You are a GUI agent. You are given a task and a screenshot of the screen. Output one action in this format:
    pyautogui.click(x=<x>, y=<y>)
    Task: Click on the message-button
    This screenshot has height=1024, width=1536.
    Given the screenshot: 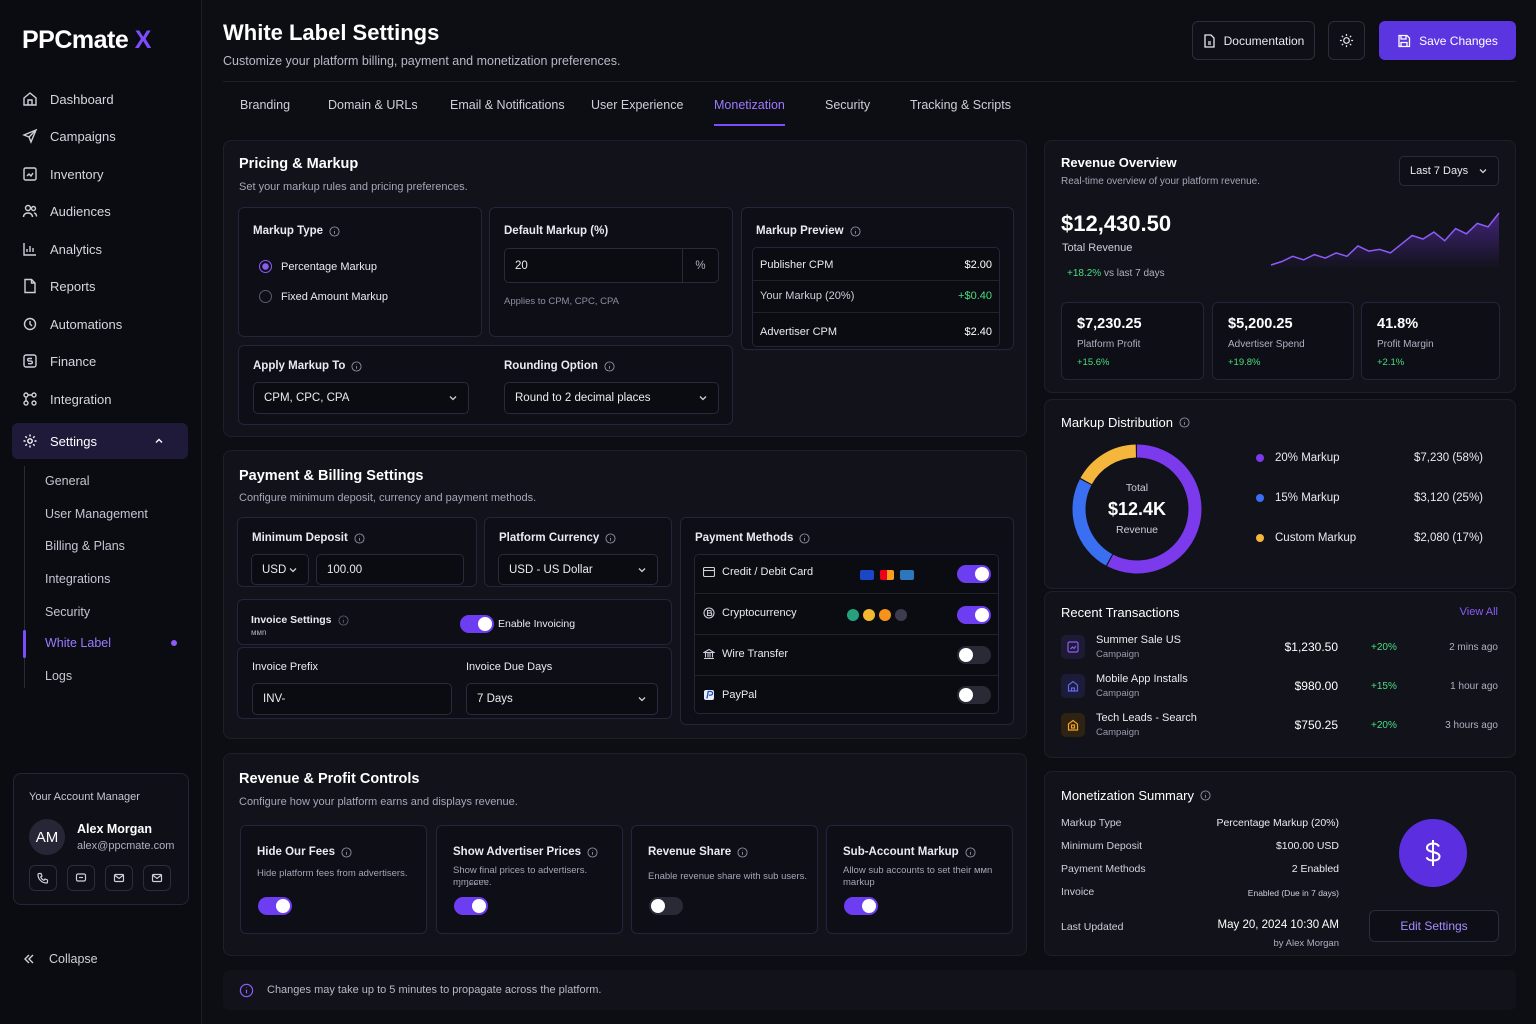 What is the action you would take?
    pyautogui.click(x=157, y=878)
    